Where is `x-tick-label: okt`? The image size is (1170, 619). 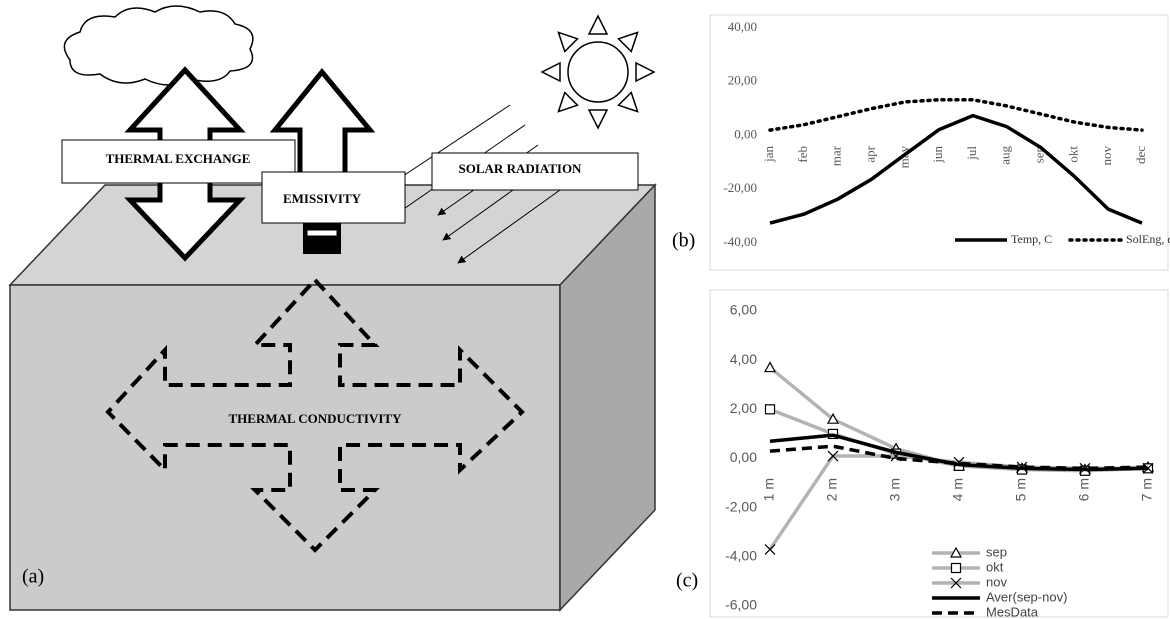 x-tick-label: okt is located at coordinates (1072, 154).